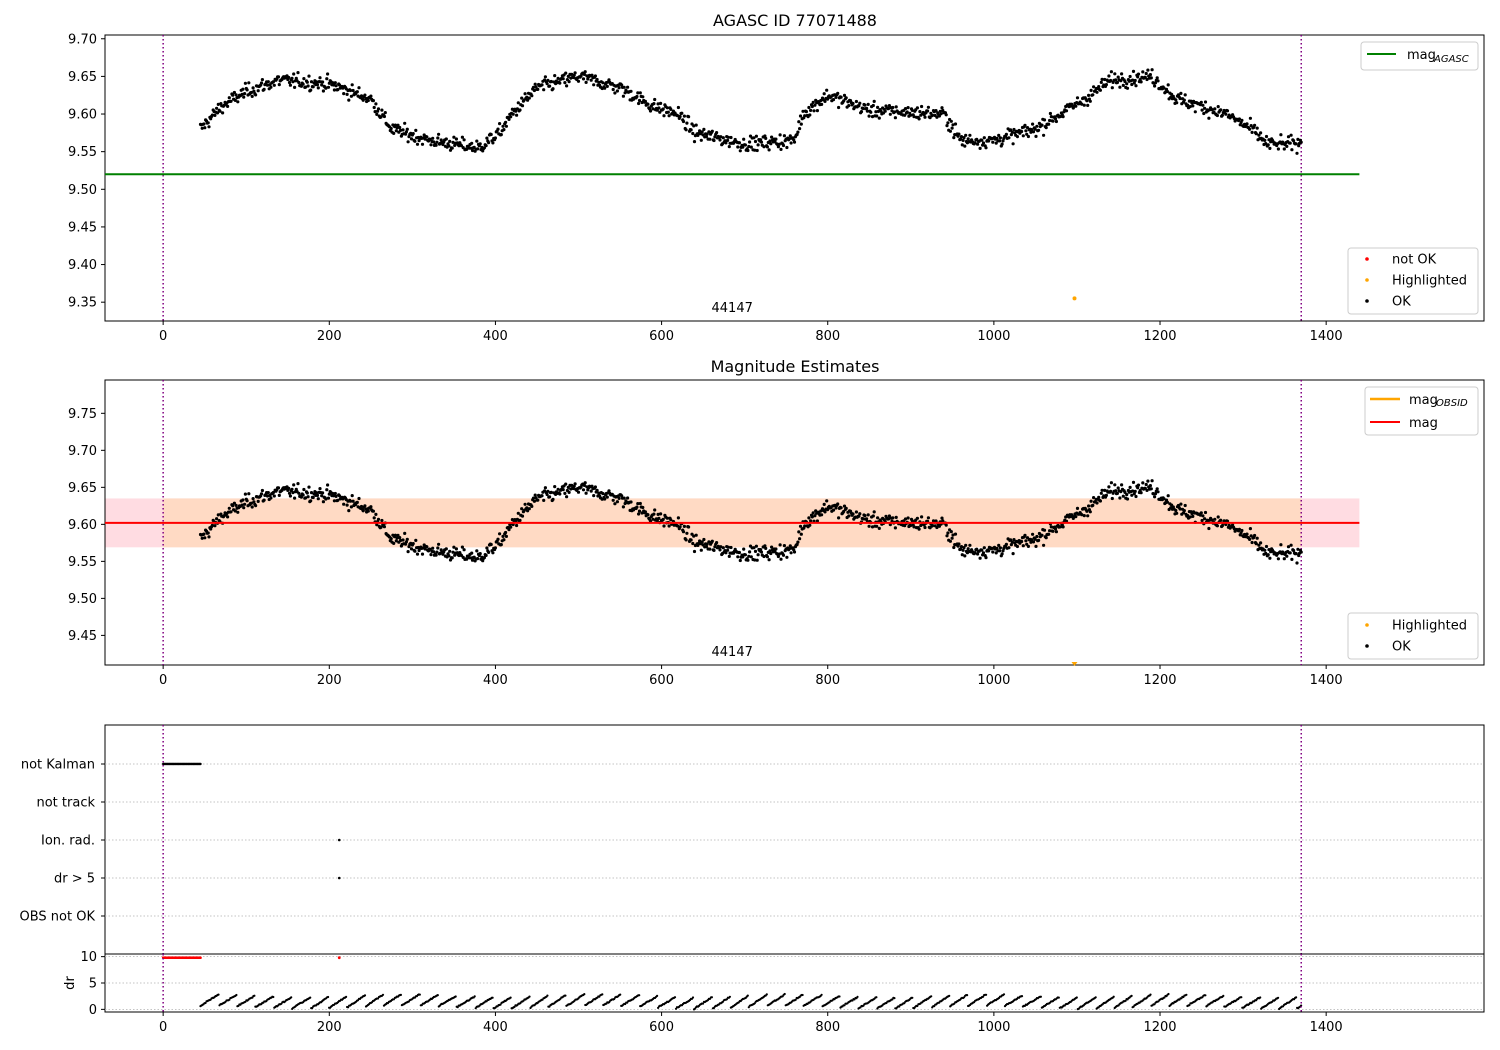 This screenshot has width=1500, height=1050. What do you see at coordinates (795, 366) in the screenshot?
I see `panel-2-title: Magnitude Estimates` at bounding box center [795, 366].